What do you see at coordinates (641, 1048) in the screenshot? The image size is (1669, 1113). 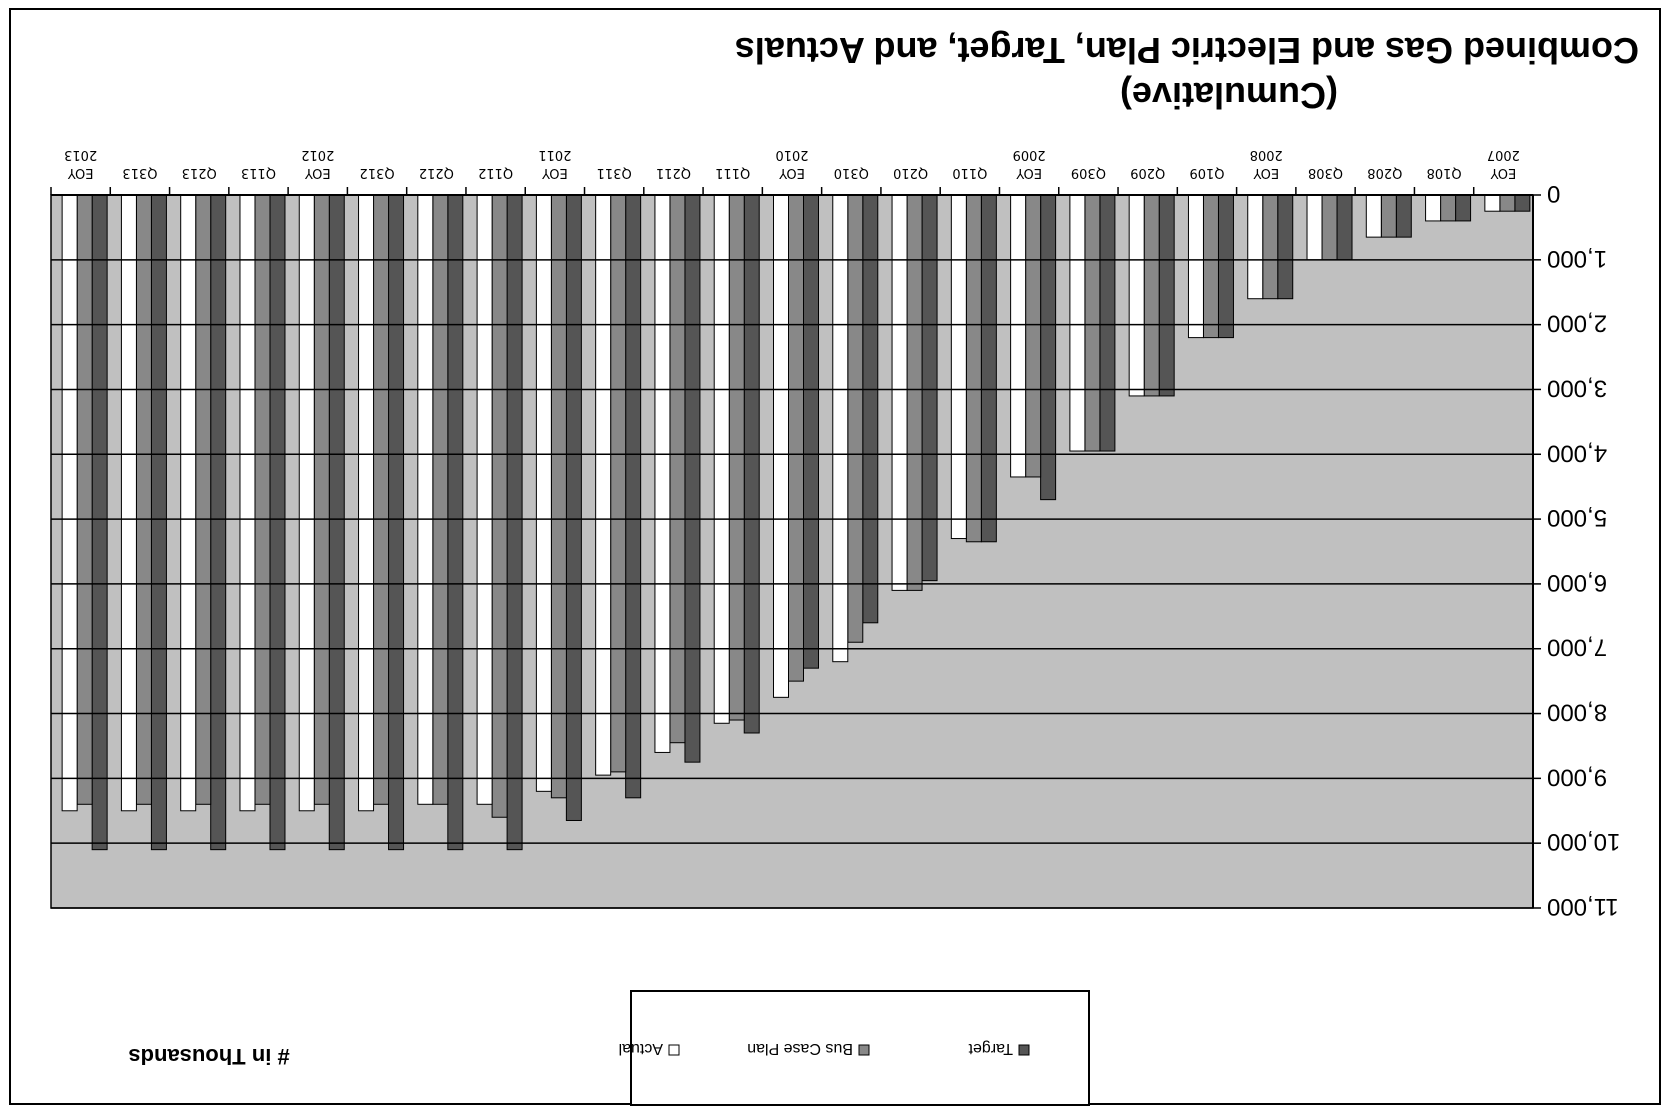 I see `legend-label: Actual` at bounding box center [641, 1048].